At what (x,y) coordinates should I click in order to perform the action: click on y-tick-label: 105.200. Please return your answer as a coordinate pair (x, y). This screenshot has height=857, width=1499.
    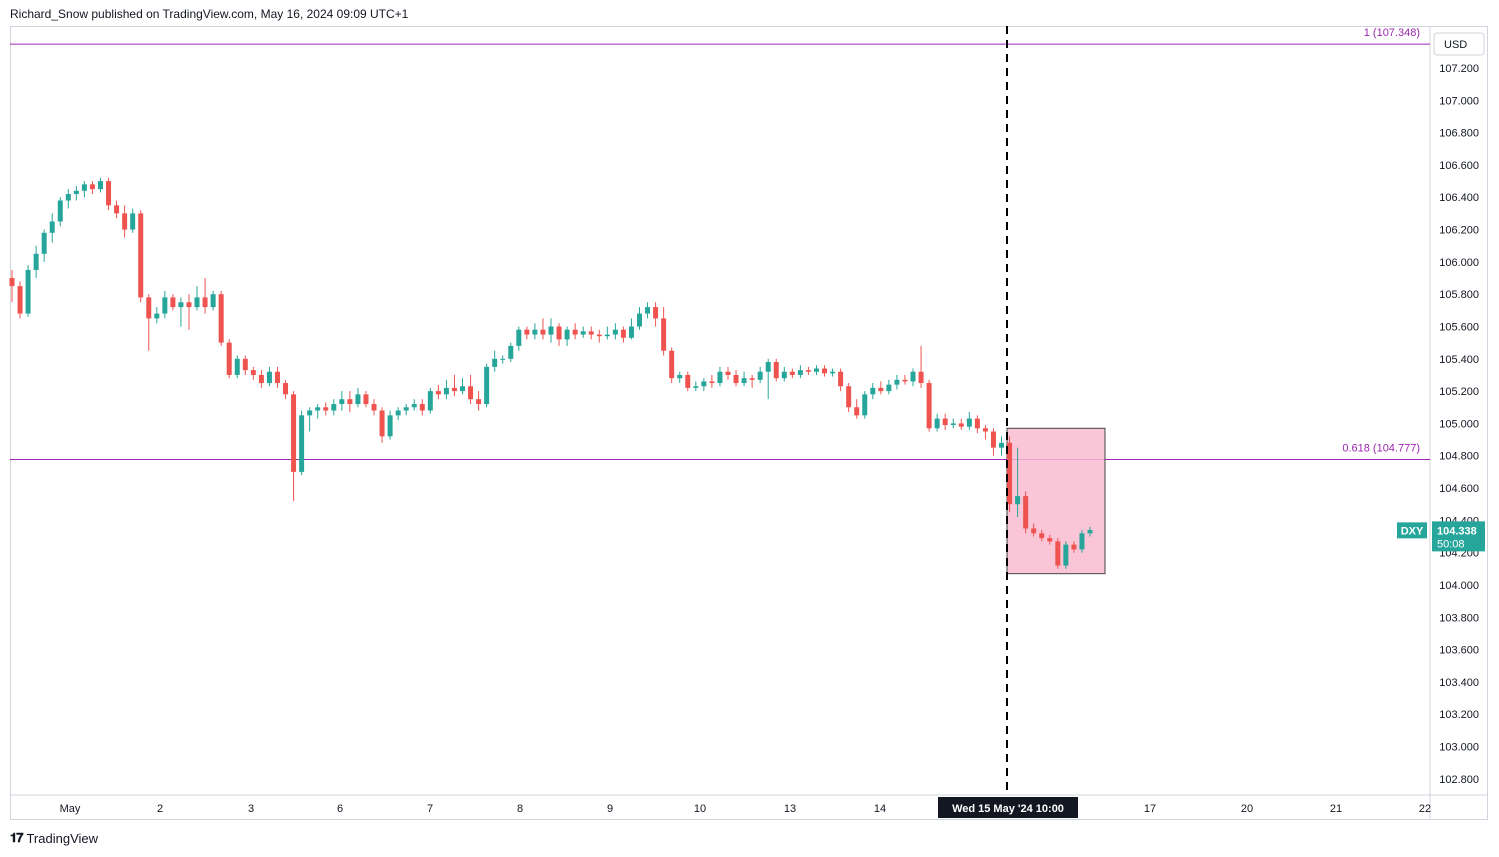
    Looking at the image, I should click on (1459, 392).